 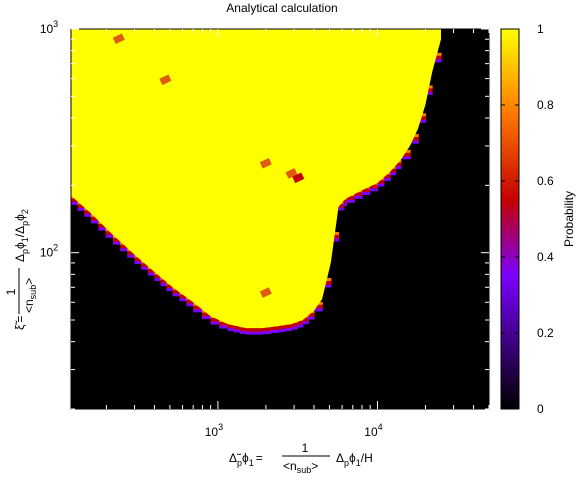 What do you see at coordinates (20, 323) in the screenshot?
I see `y-label-lhs: ξ̃=` at bounding box center [20, 323].